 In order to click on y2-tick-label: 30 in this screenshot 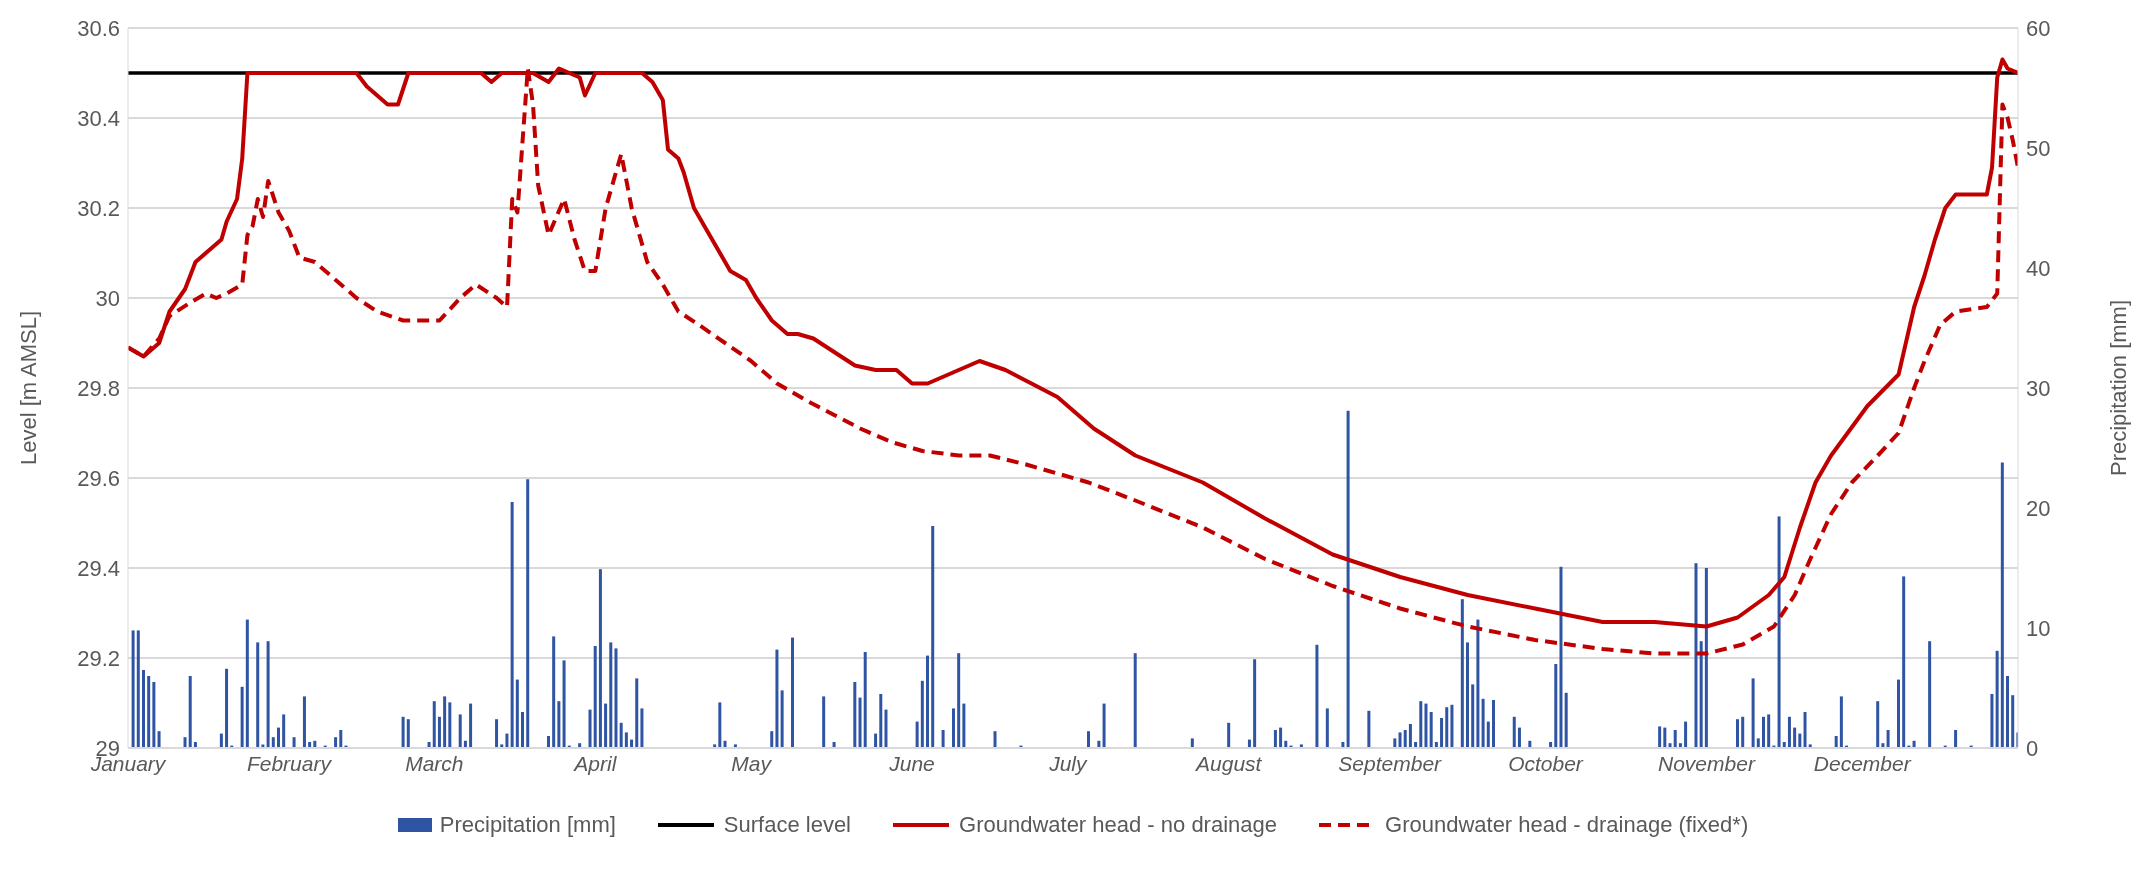, I will do `click(2038, 388)`.